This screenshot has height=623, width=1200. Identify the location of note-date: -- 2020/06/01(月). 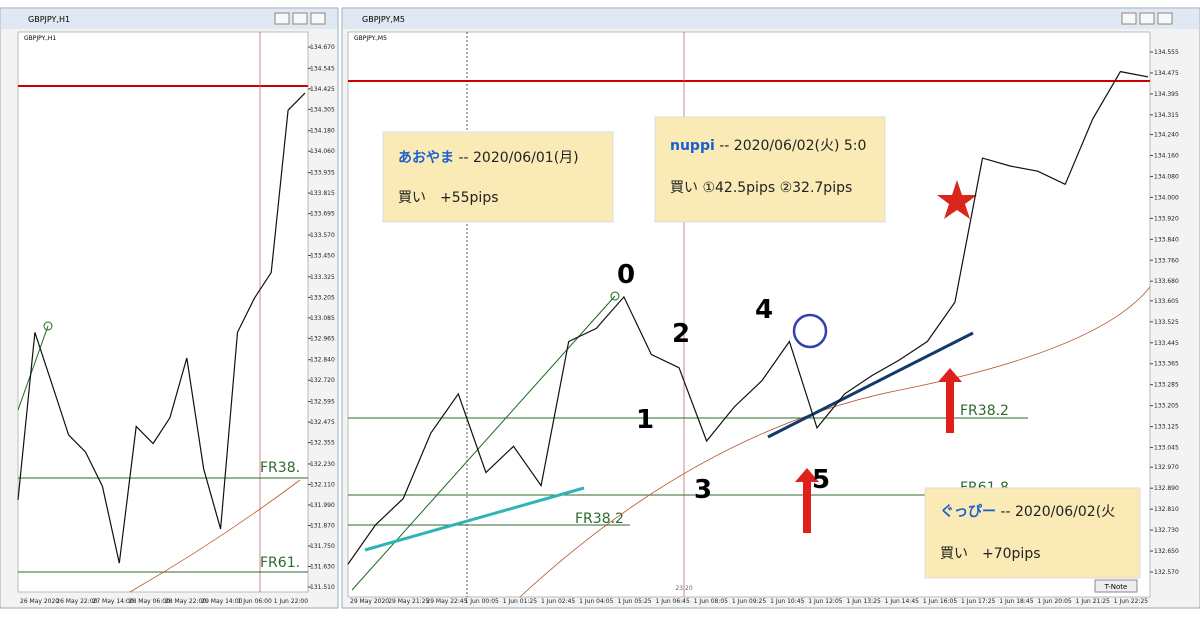
(516, 158).